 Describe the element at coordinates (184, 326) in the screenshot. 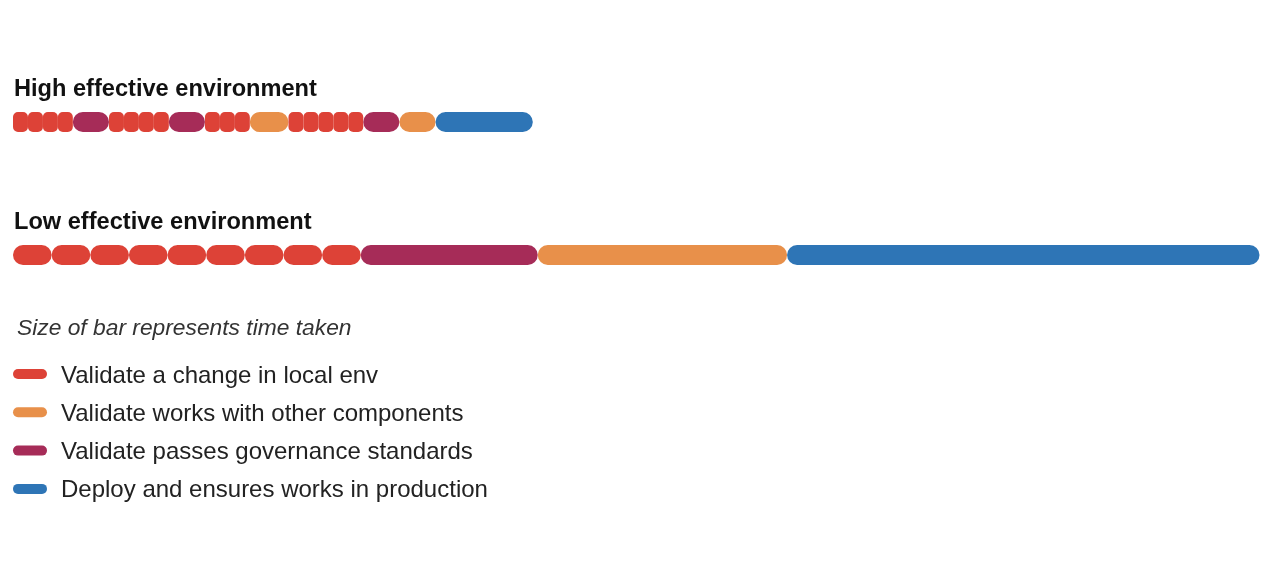

I see `text: Size of bar represents time taken` at that location.